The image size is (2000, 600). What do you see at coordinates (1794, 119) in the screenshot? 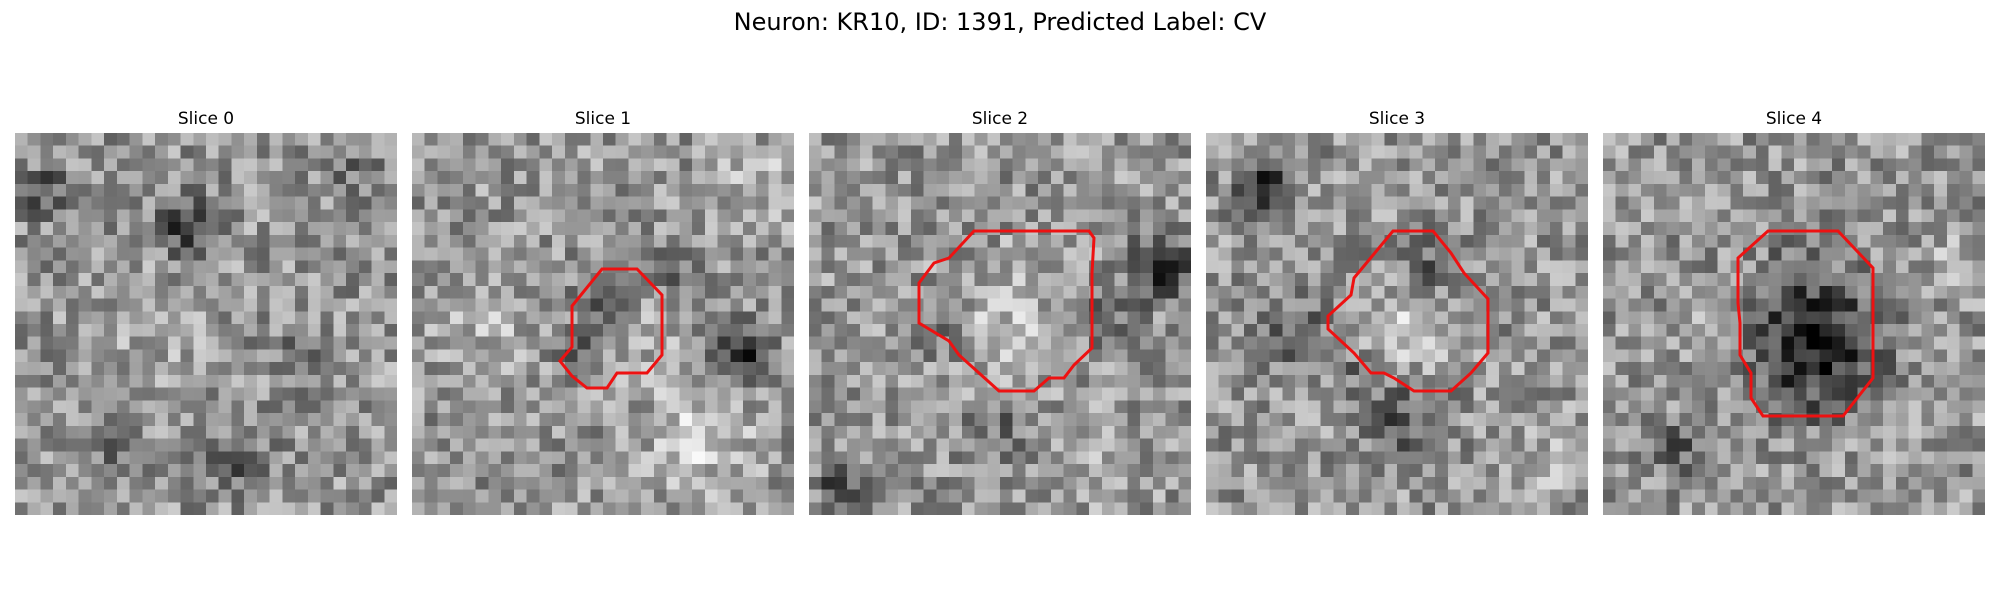
I see `slice-title: Slice 4` at bounding box center [1794, 119].